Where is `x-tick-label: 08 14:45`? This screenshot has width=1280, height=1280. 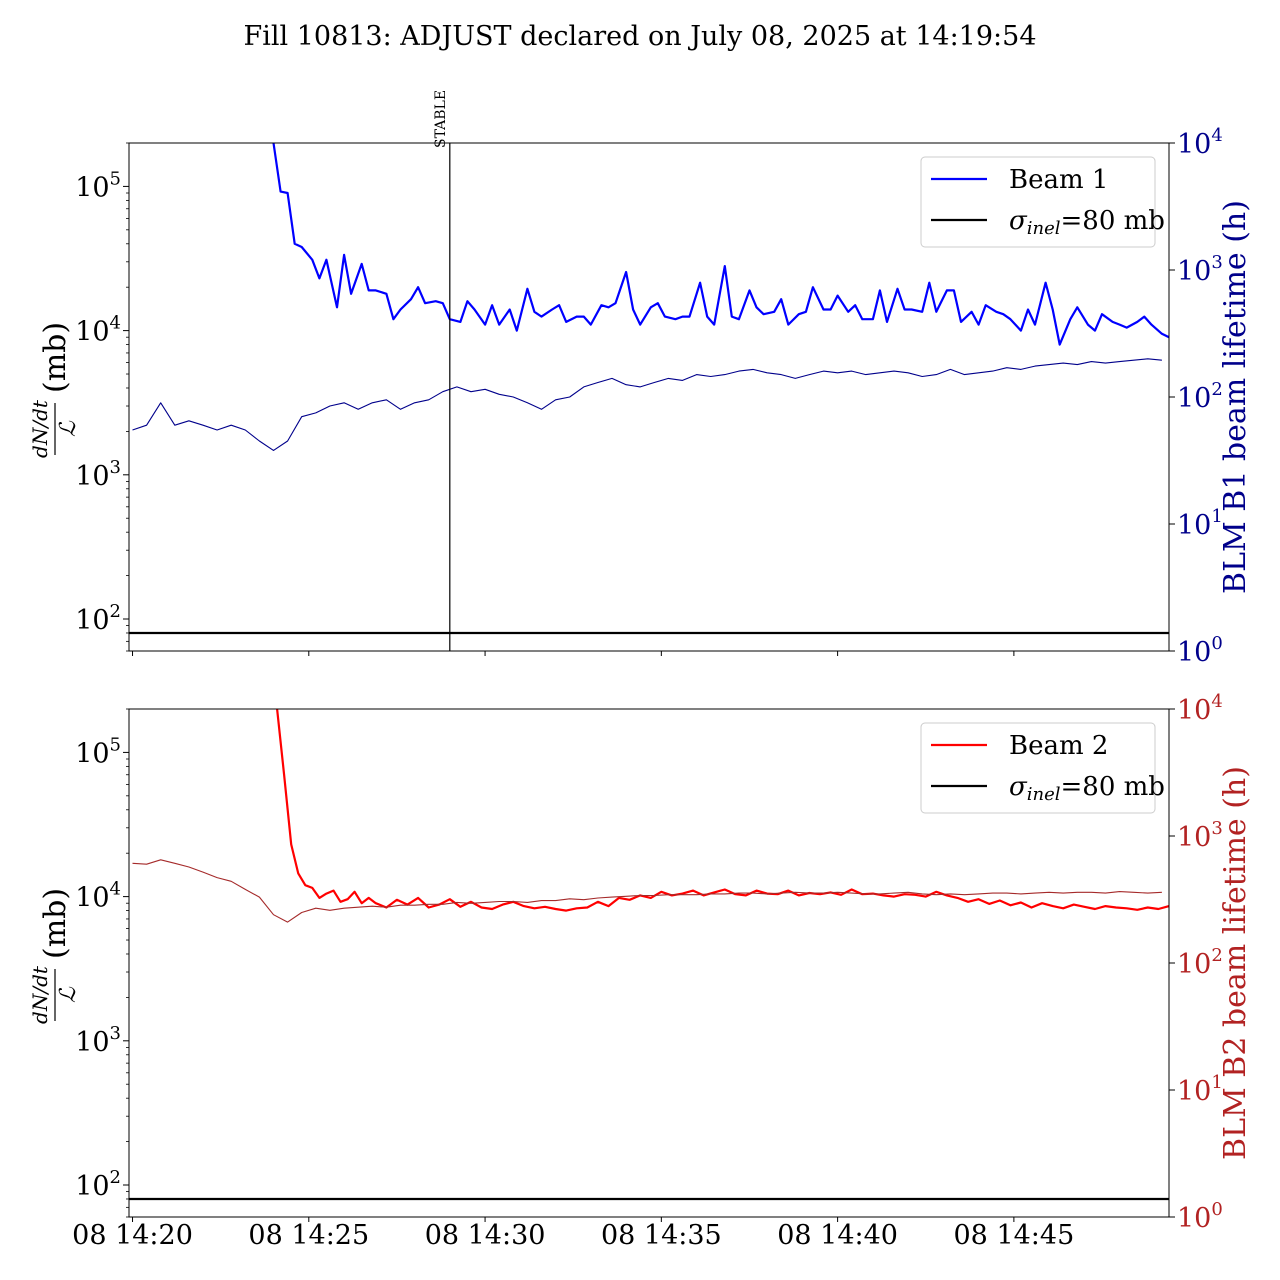 x-tick-label: 08 14:45 is located at coordinates (1014, 1235).